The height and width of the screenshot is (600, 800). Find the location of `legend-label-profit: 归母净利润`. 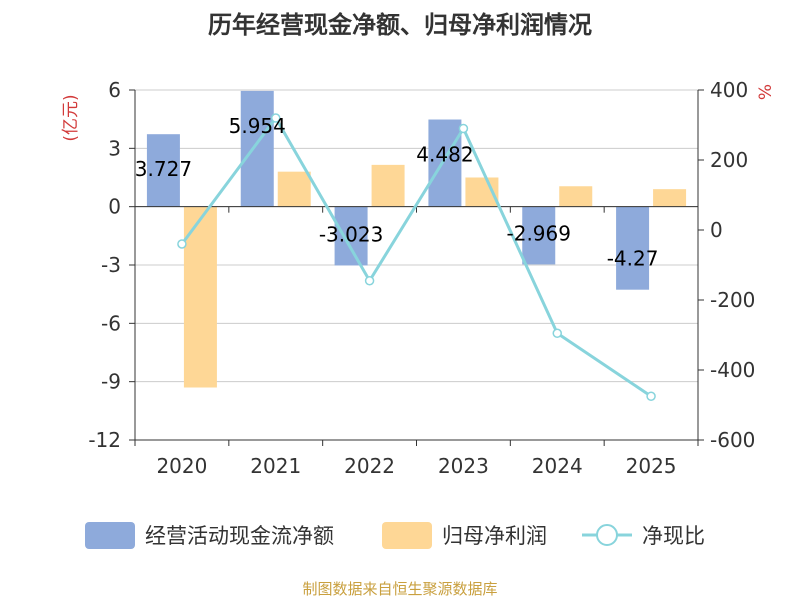

legend-label-profit: 归母净利润 is located at coordinates (494, 536).